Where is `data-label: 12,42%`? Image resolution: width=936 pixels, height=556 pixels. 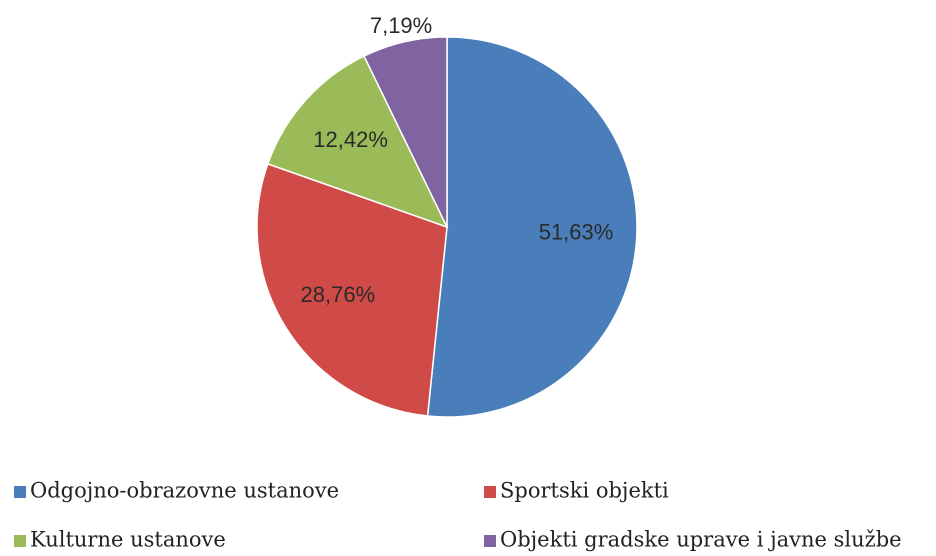
data-label: 12,42% is located at coordinates (350, 139).